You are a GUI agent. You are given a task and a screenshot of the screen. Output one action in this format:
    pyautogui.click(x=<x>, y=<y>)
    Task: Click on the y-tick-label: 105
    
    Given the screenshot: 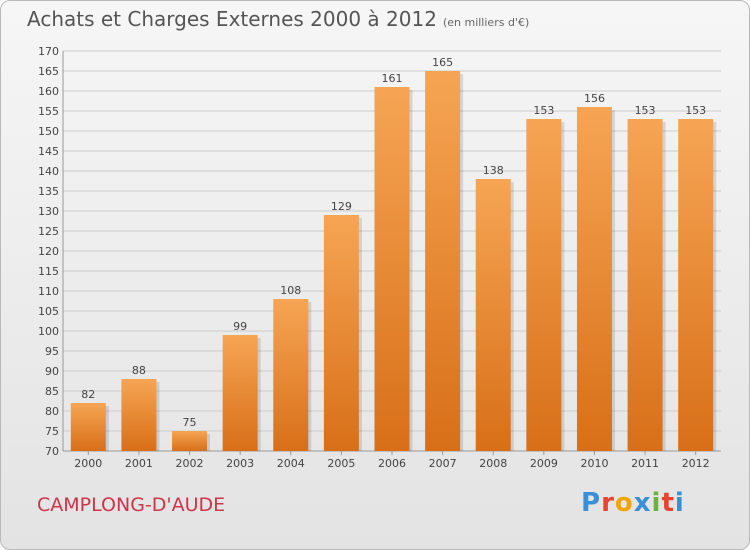 What is the action you would take?
    pyautogui.click(x=48, y=311)
    